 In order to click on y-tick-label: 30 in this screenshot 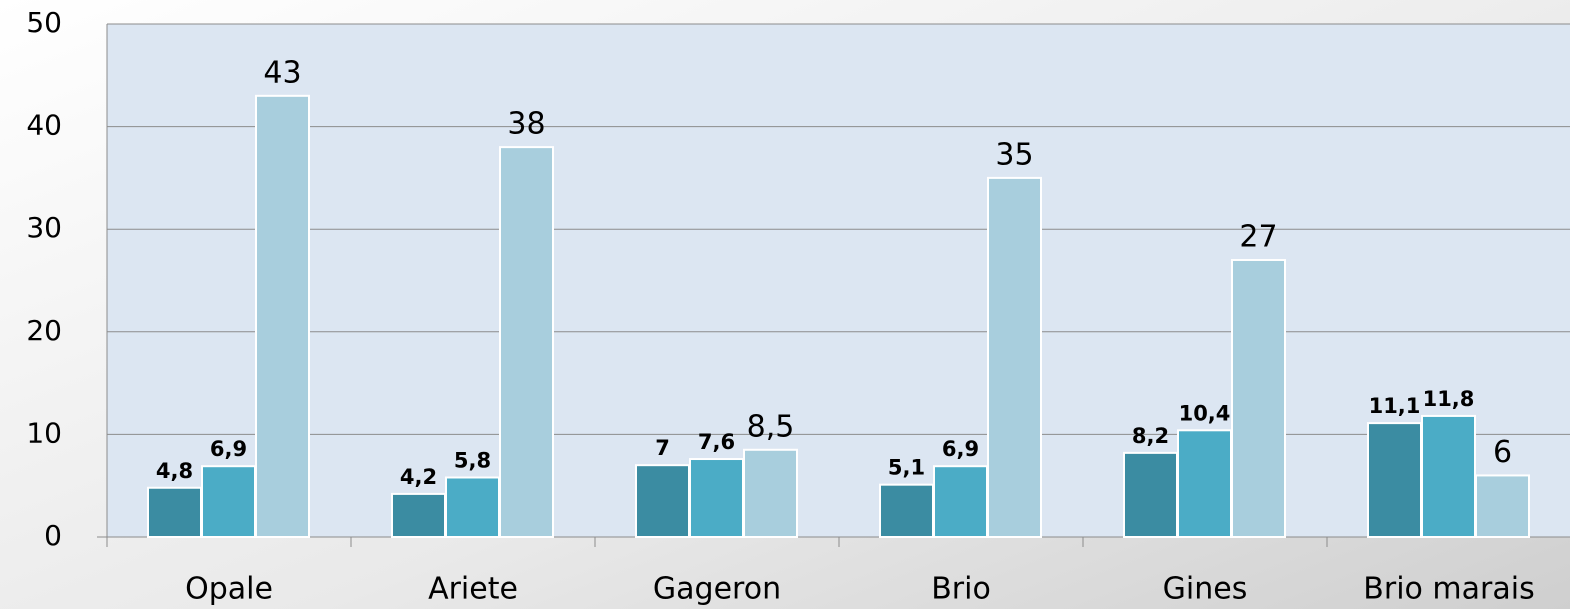, I will do `click(44, 227)`.